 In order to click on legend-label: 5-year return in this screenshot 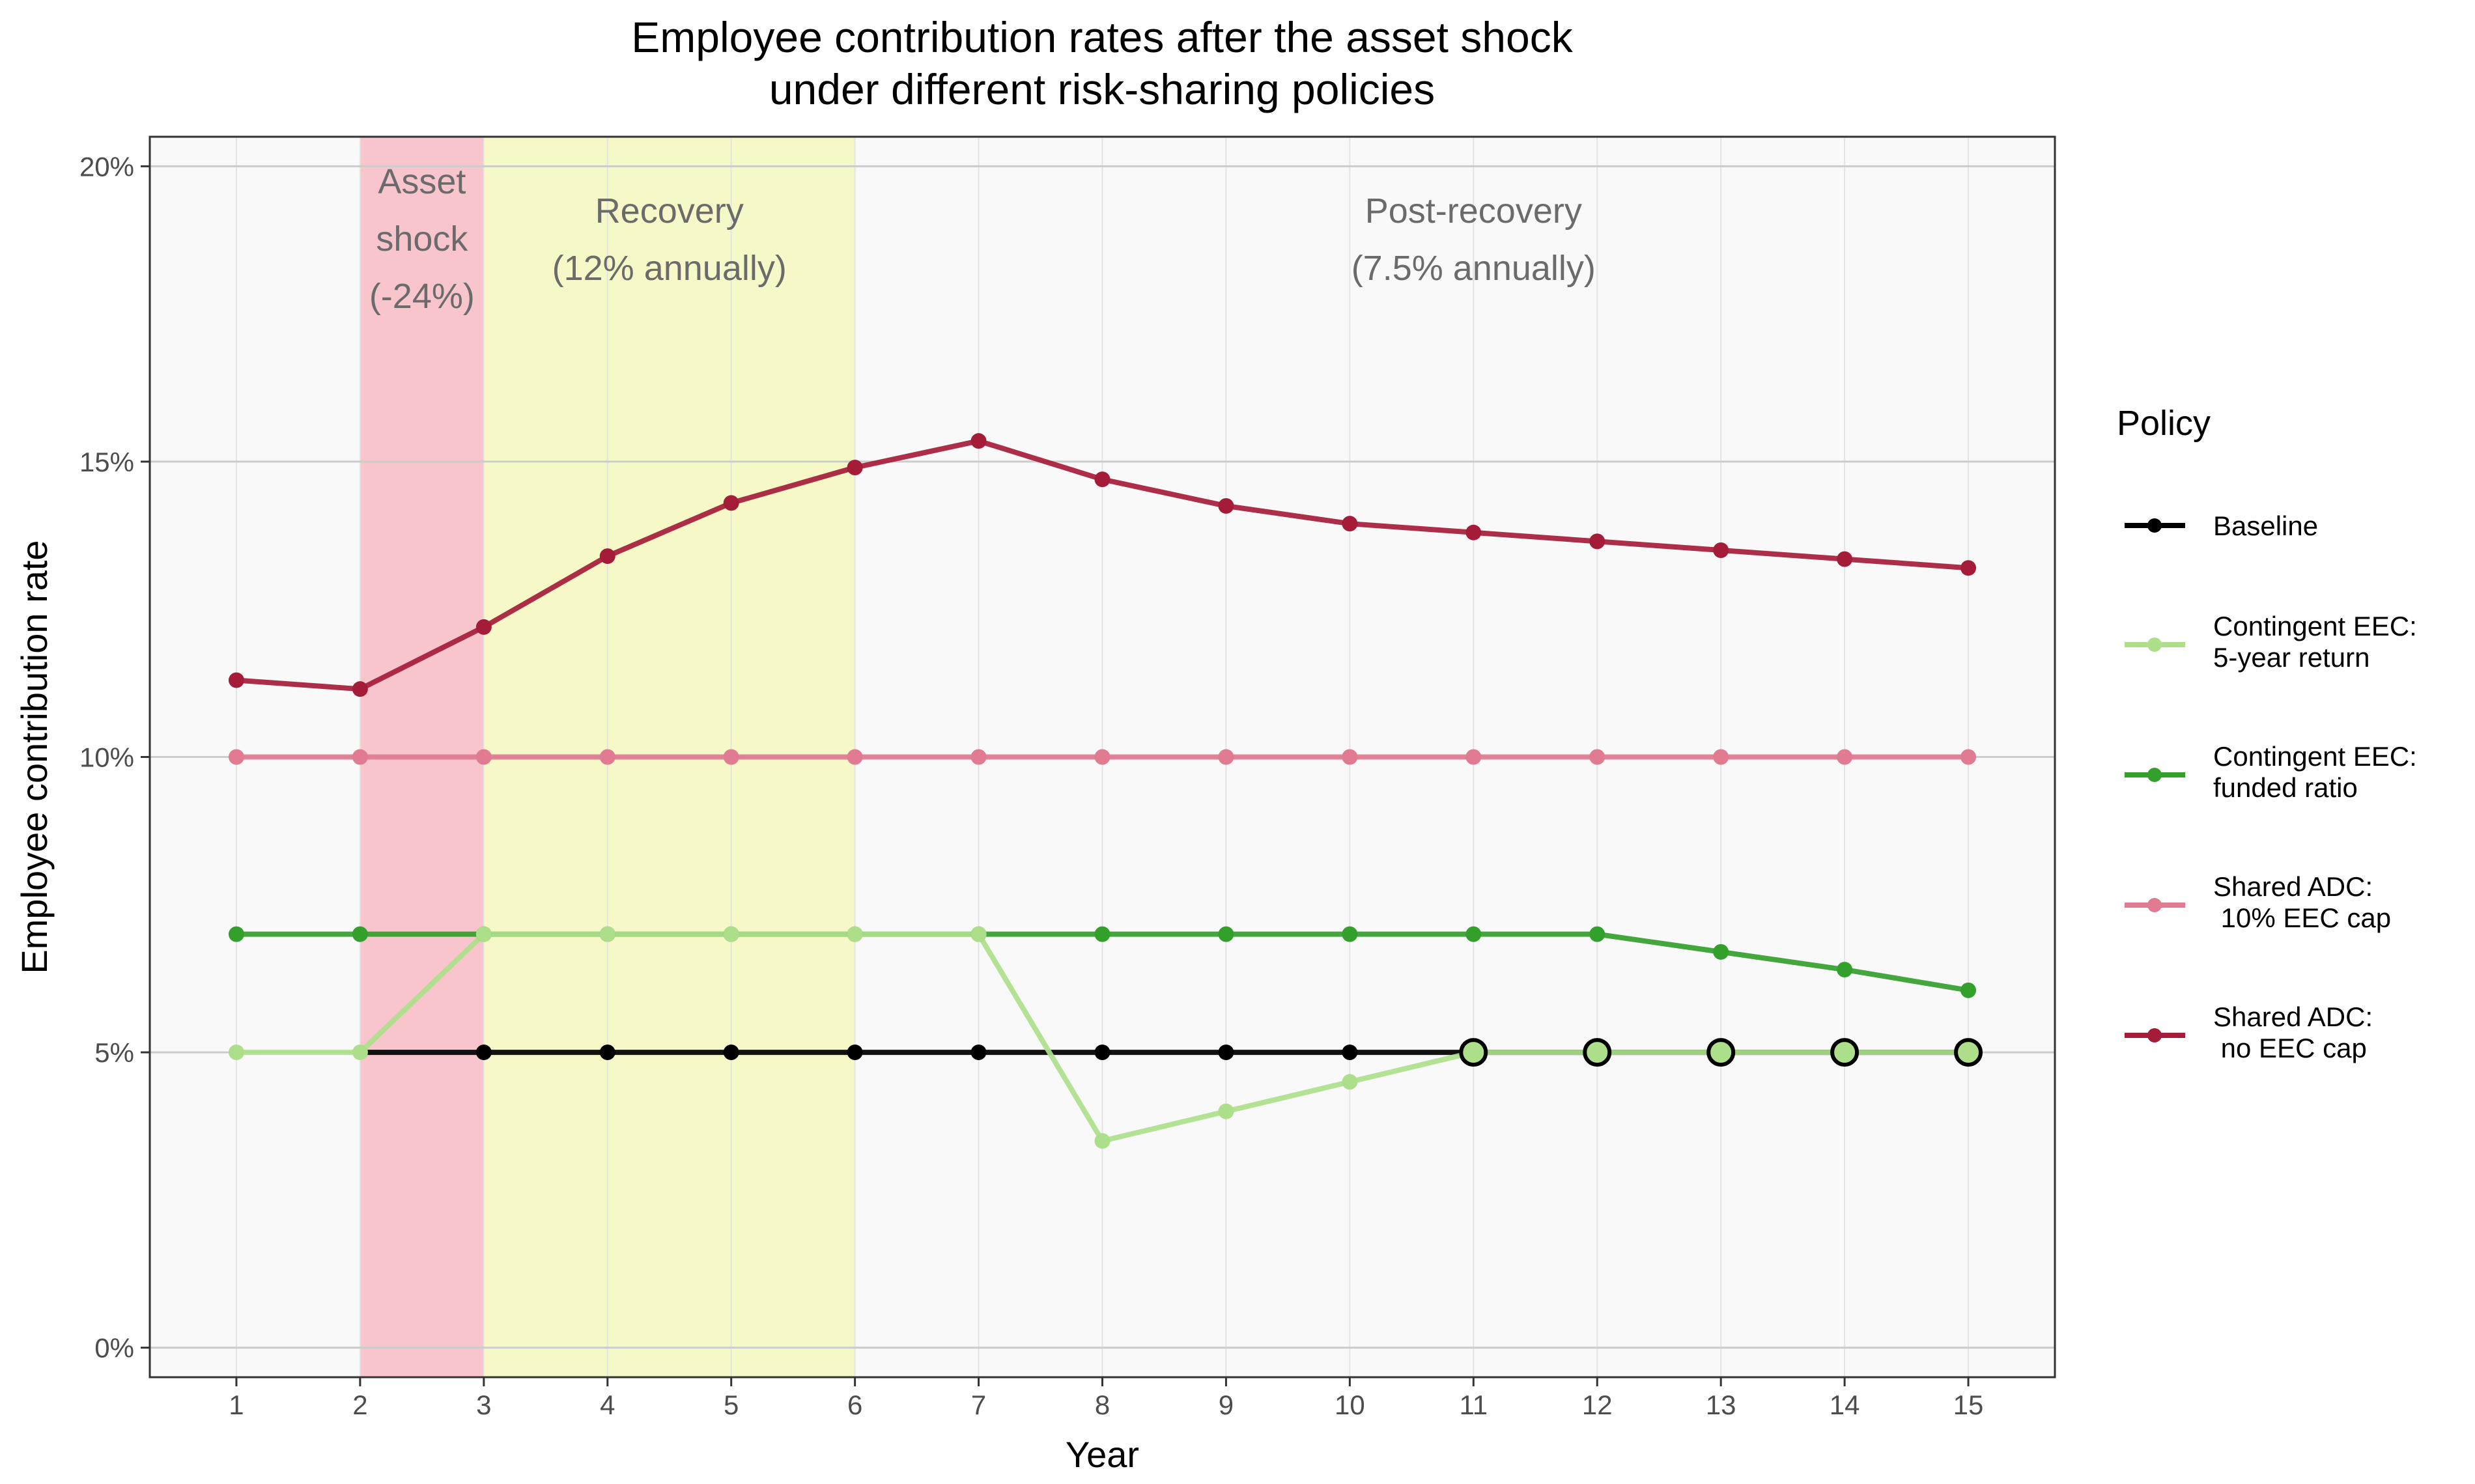, I will do `click(2291, 658)`.